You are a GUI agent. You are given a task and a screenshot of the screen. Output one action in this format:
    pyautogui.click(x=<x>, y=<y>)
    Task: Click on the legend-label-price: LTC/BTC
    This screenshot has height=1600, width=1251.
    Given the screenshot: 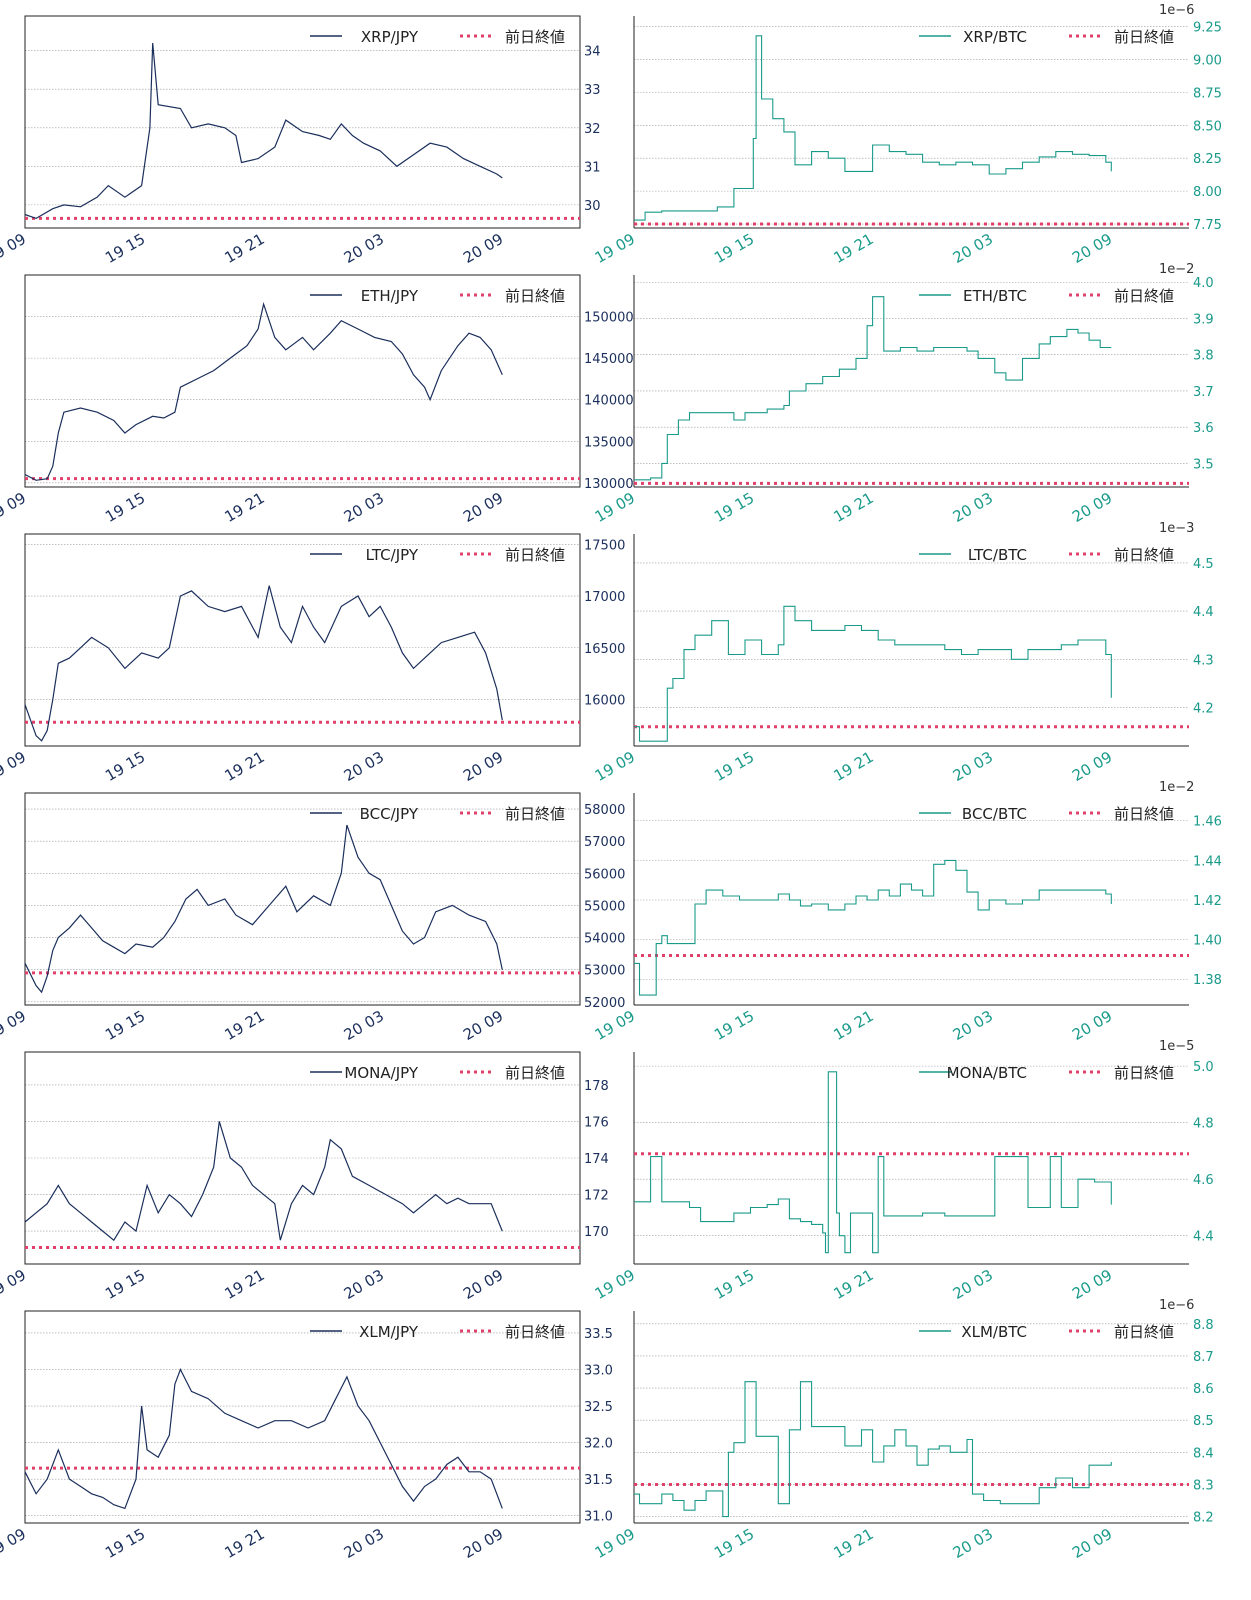 What is the action you would take?
    pyautogui.click(x=997, y=555)
    